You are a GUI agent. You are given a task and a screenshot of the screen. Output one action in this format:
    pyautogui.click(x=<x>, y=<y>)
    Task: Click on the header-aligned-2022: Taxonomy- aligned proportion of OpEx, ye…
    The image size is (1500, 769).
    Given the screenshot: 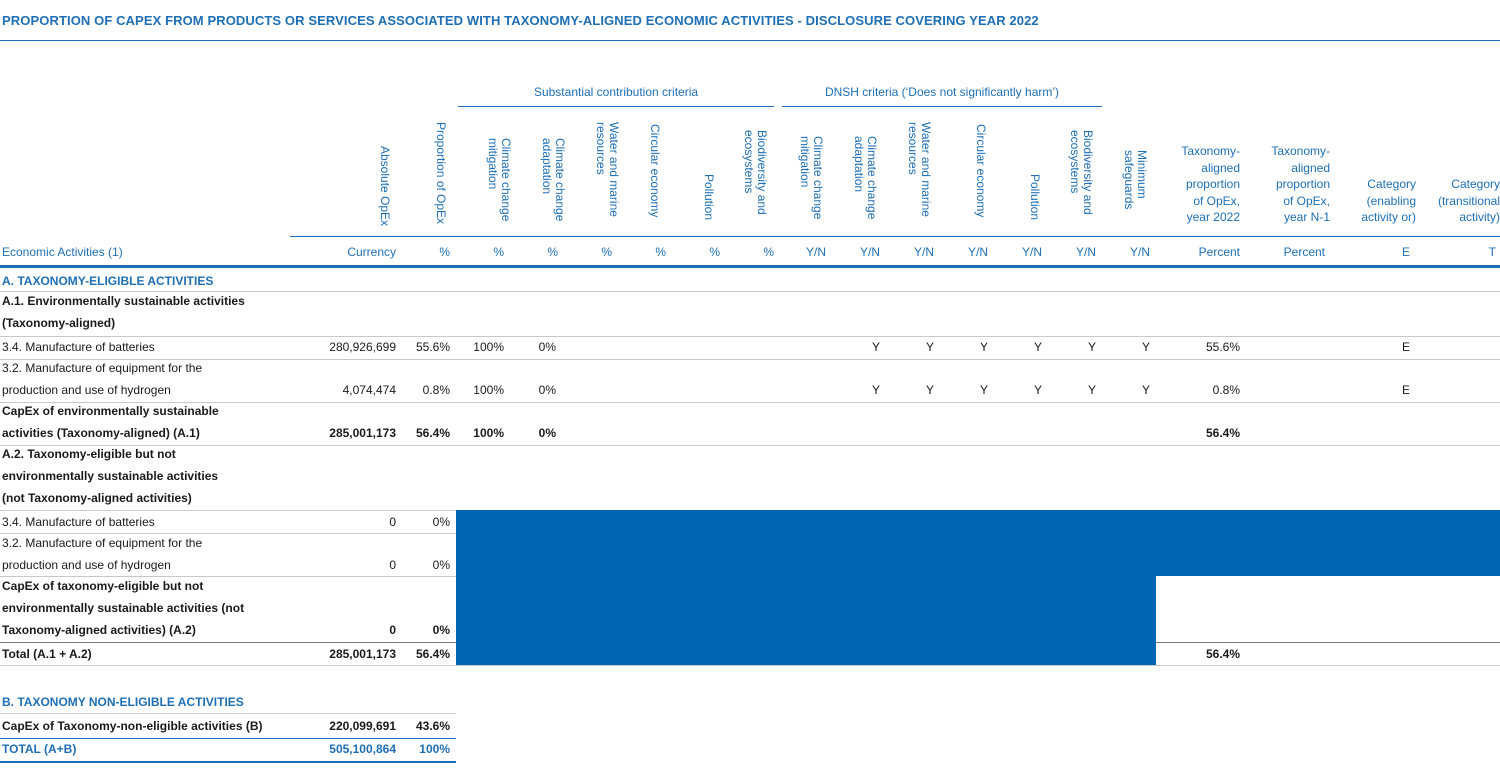 What is the action you would take?
    pyautogui.click(x=1210, y=184)
    